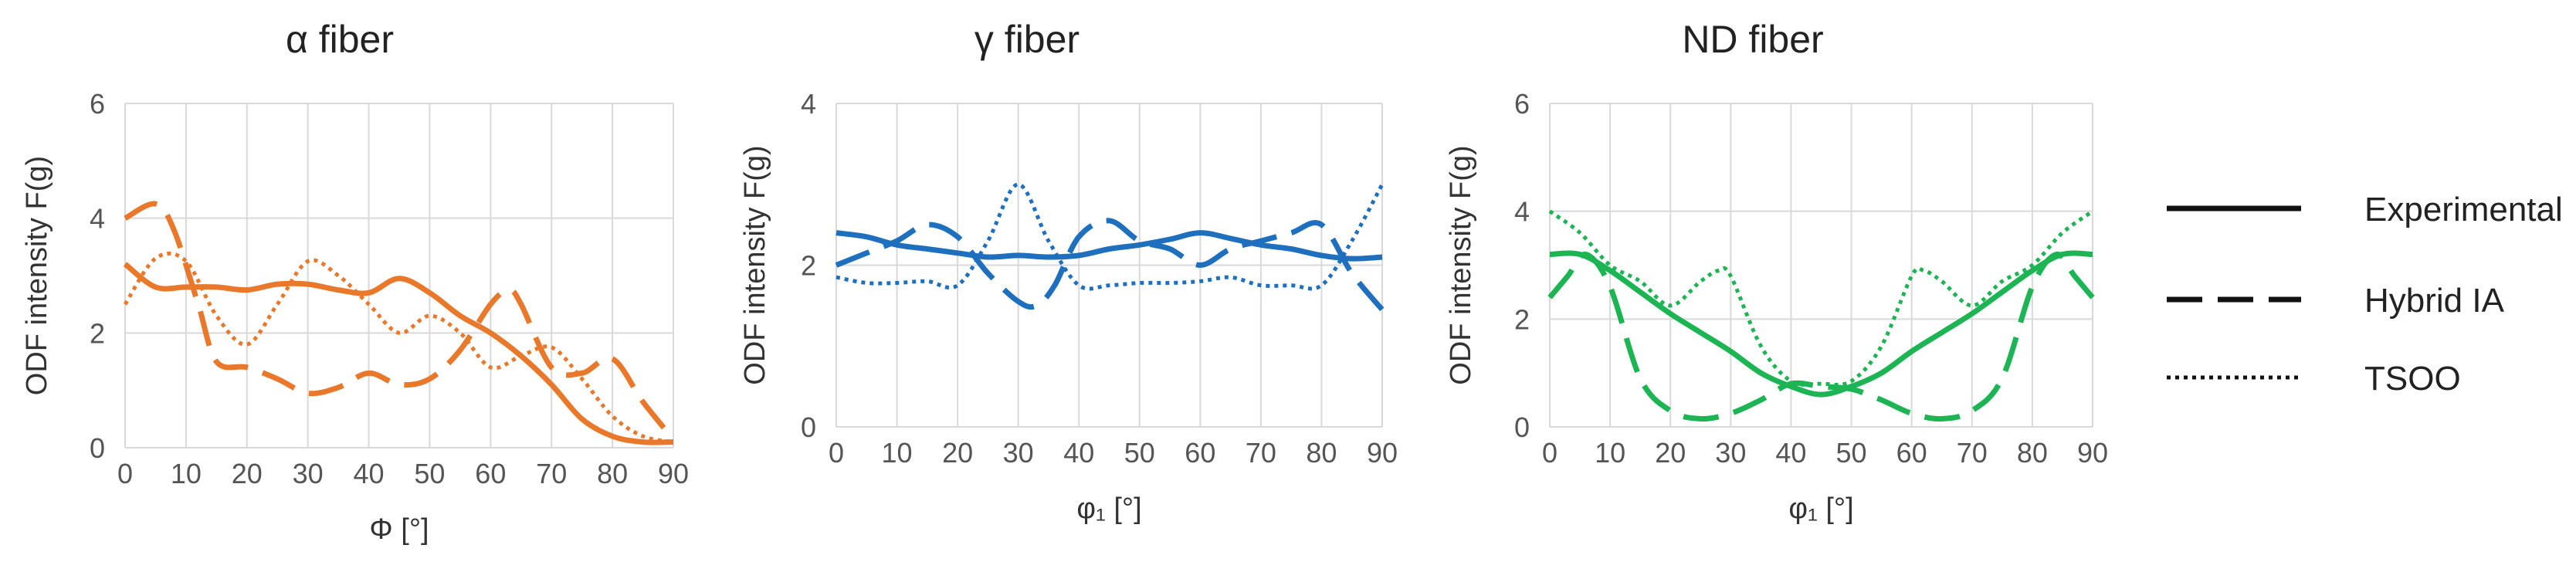 Image resolution: width=2576 pixels, height=572 pixels. Describe the element at coordinates (2336, 301) in the screenshot. I see `legend-item-dashed: Hybrid IA` at that location.